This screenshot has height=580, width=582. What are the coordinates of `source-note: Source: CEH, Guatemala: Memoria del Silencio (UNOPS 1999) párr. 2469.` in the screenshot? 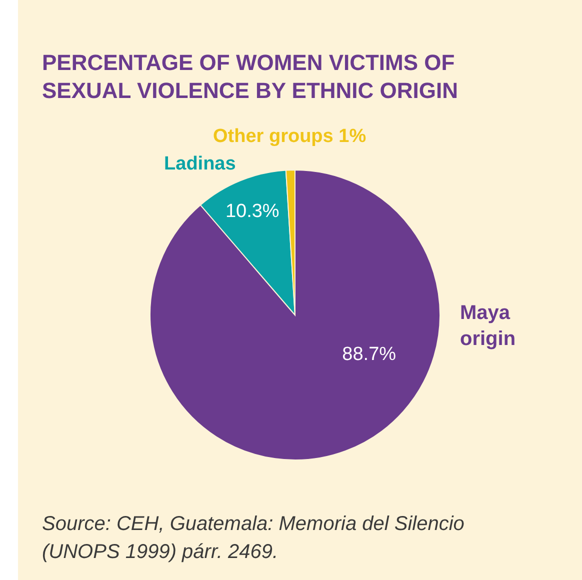 It's located at (253, 538).